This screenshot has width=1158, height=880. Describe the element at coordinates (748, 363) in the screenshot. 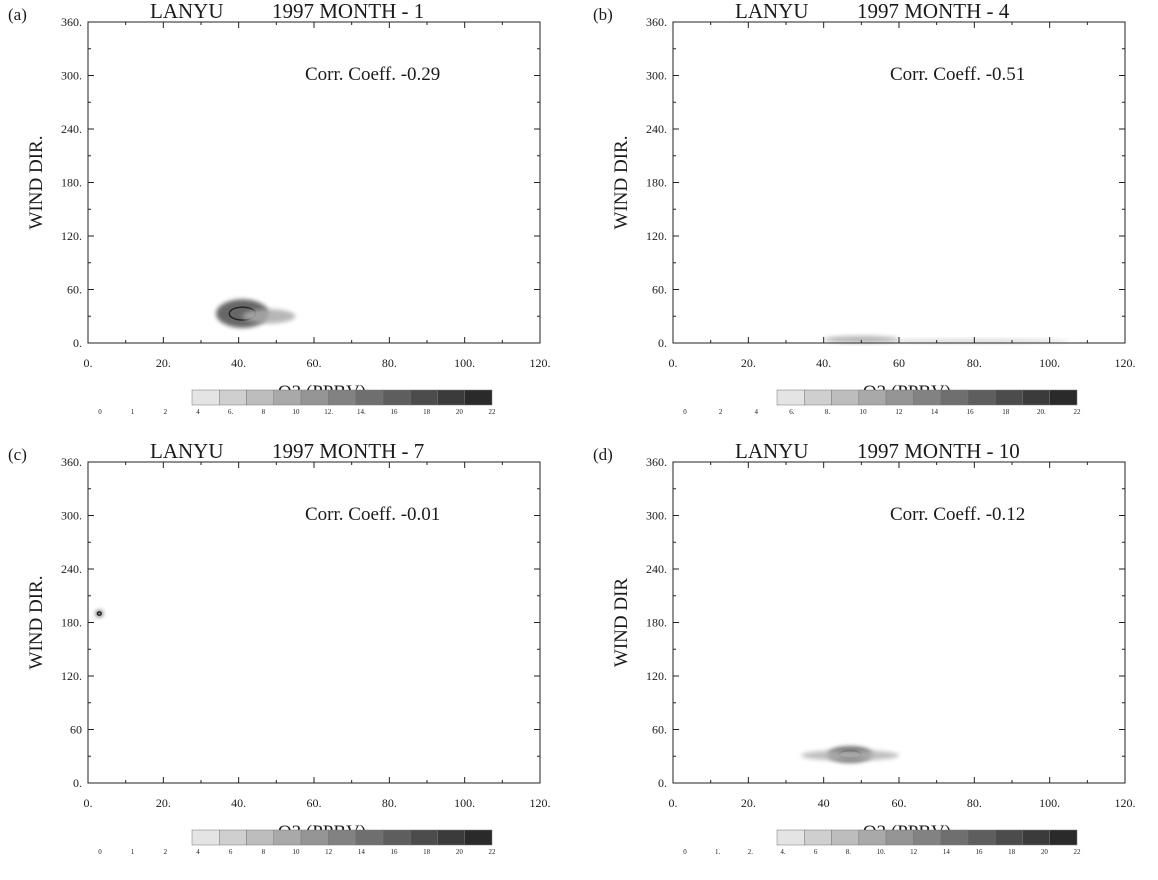

I see `x-tick-label: 20.` at that location.